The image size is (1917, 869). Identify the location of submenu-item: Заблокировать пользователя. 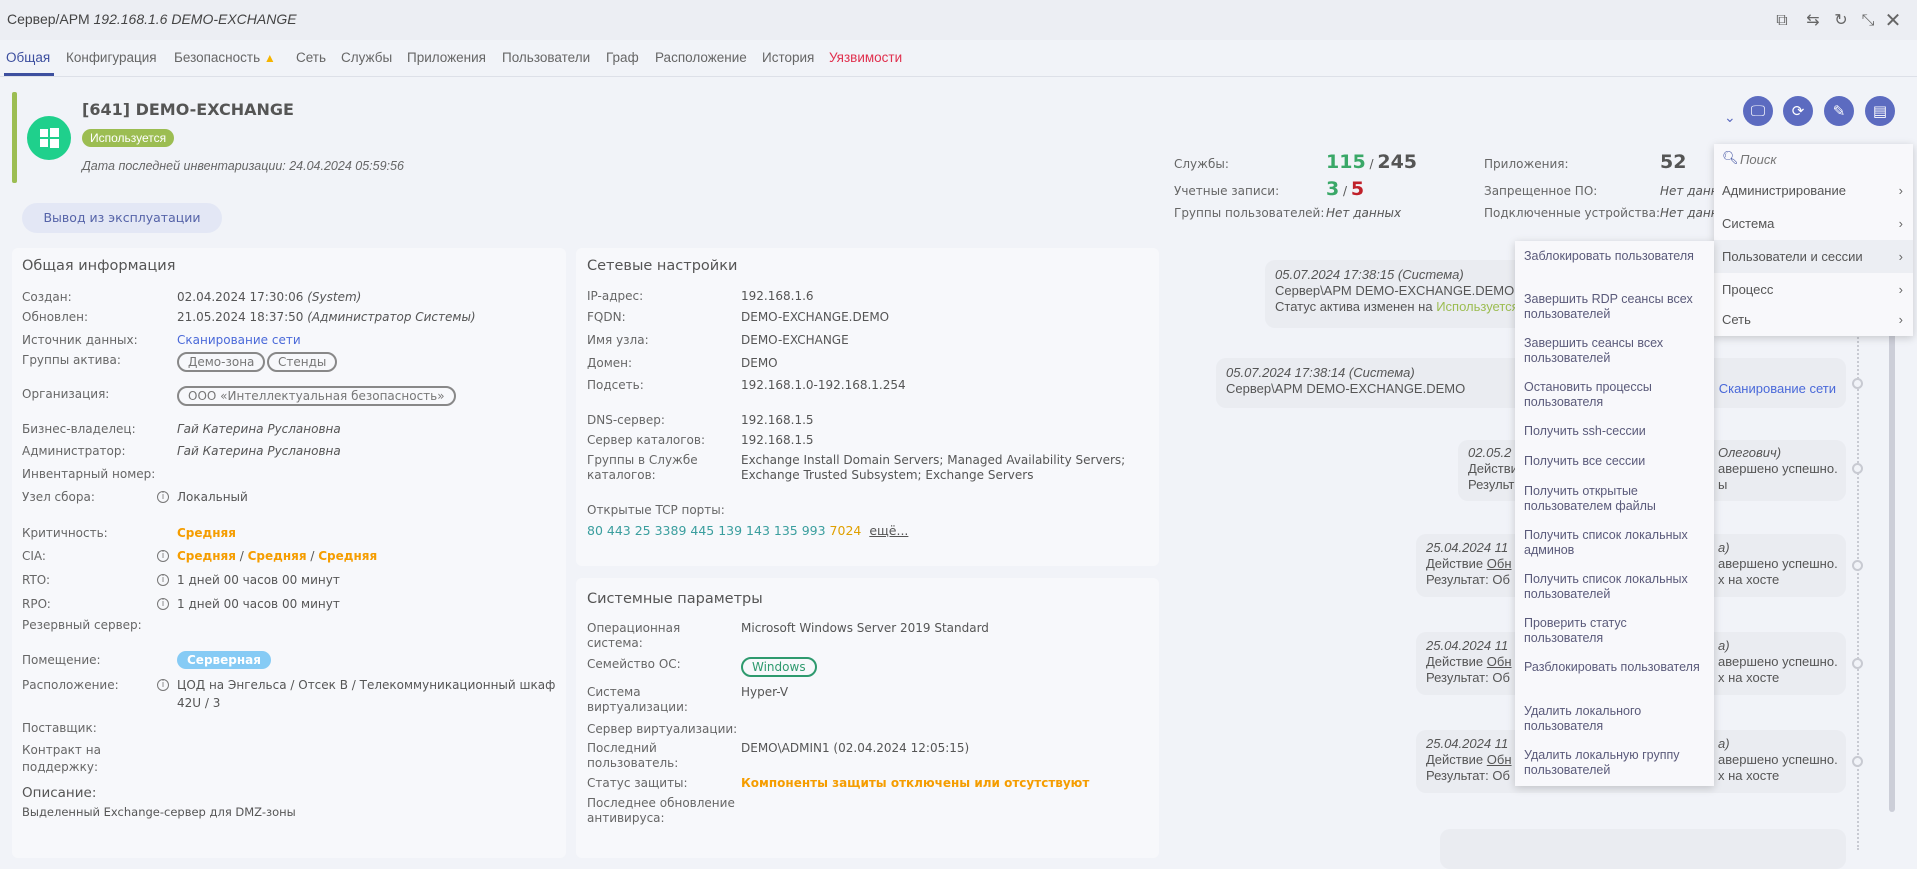
(1609, 256).